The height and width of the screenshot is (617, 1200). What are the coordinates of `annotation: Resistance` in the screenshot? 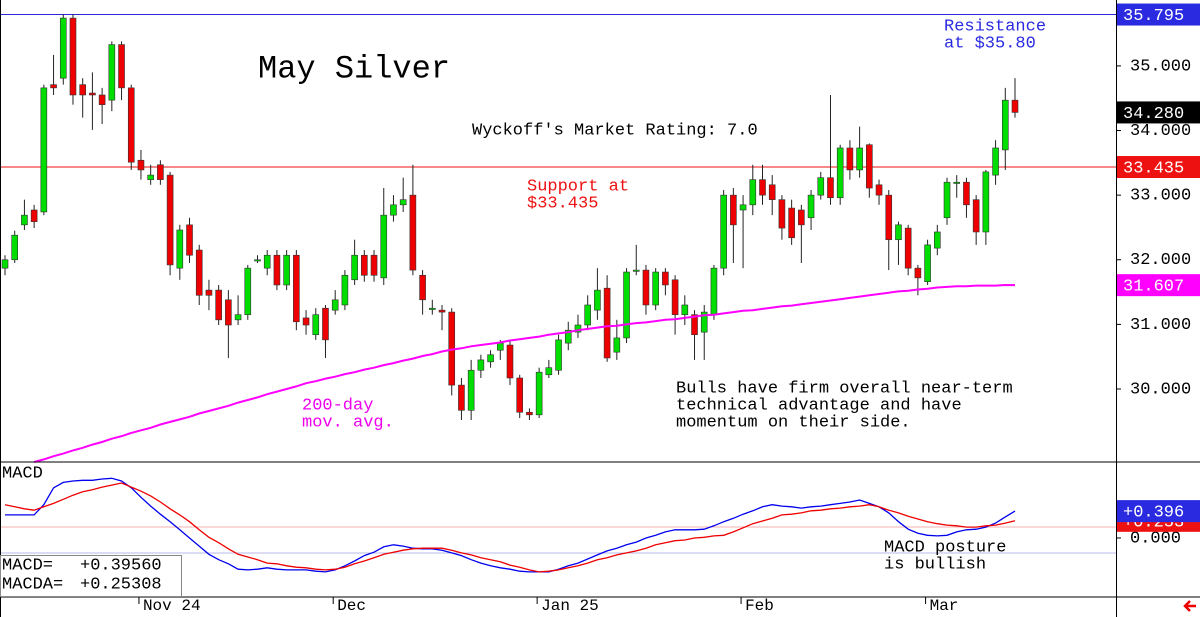 It's located at (995, 26).